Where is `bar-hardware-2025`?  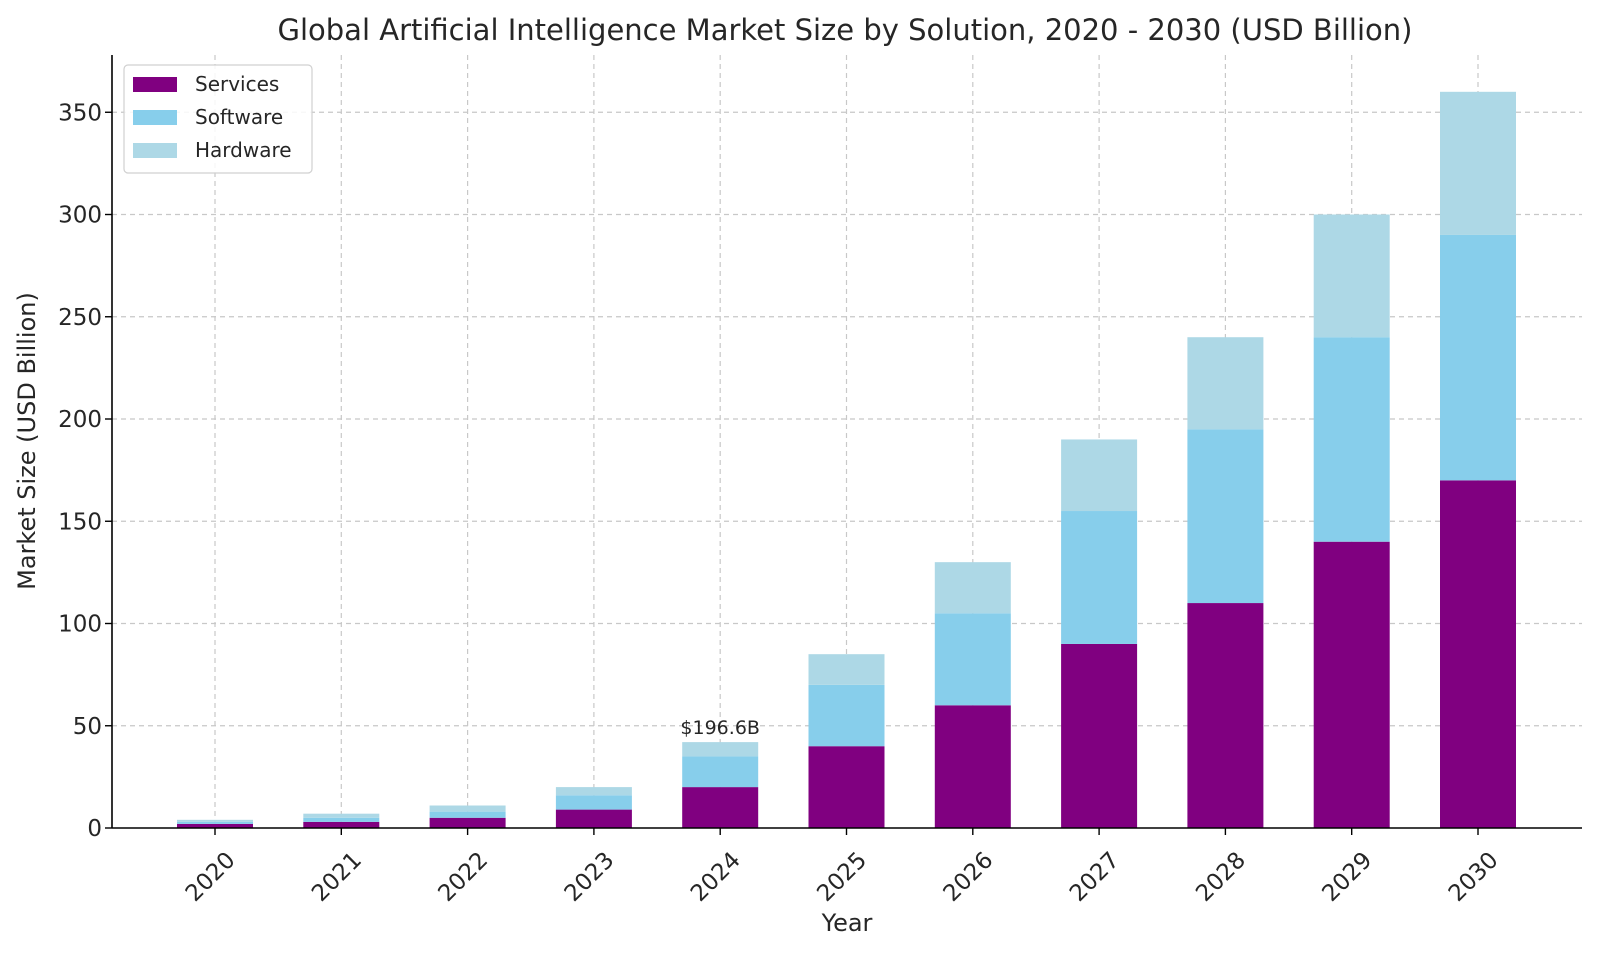
bar-hardware-2025 is located at coordinates (846, 669).